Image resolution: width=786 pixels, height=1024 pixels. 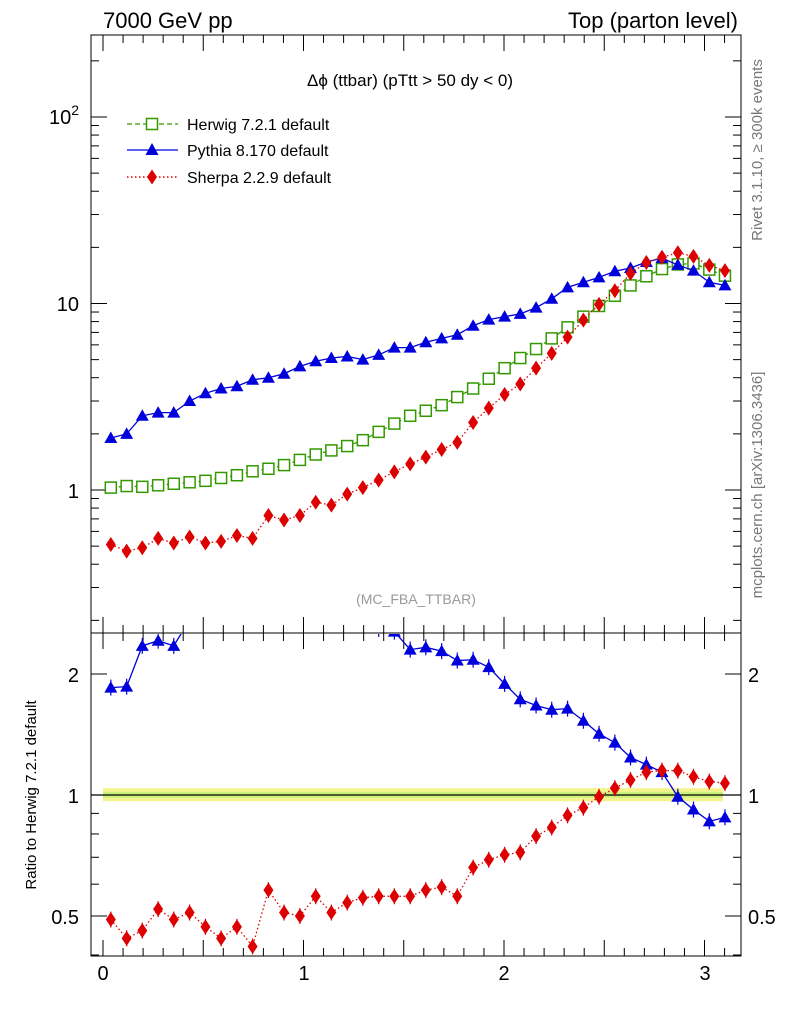 What do you see at coordinates (259, 178) in the screenshot?
I see `legend-label-sherpa: Sherpa 2.2.9 default` at bounding box center [259, 178].